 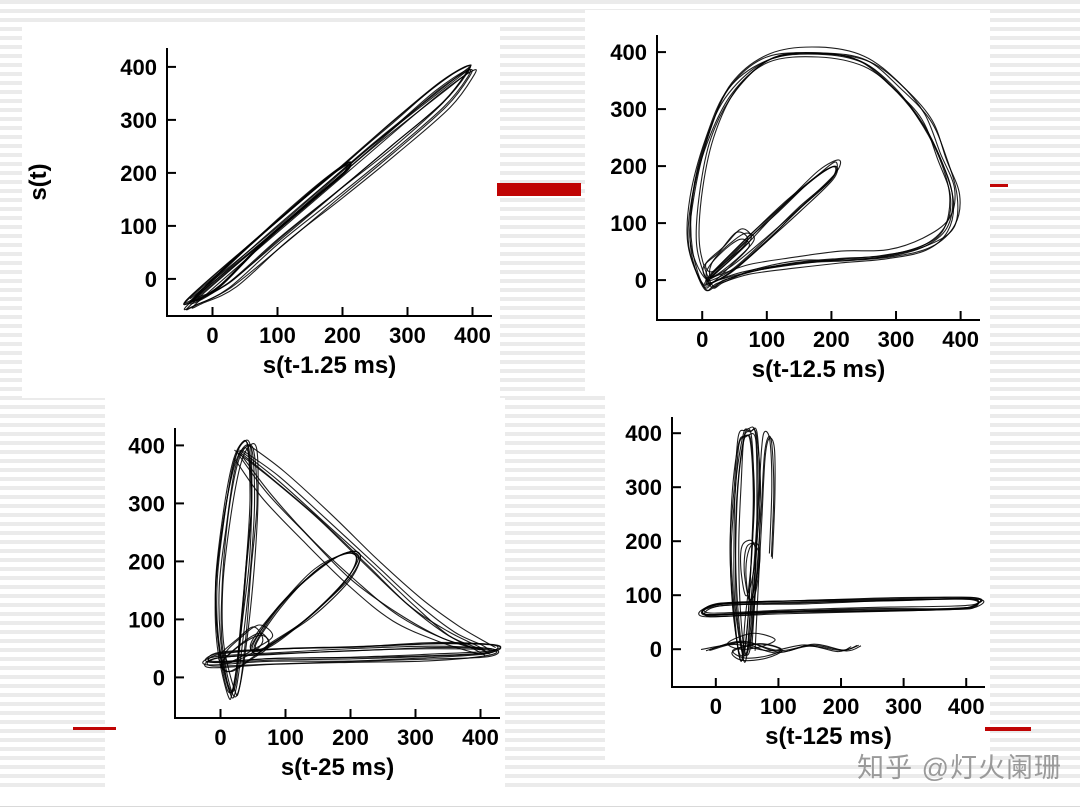 What do you see at coordinates (337, 767) in the screenshot?
I see `svg-text: s(t-25 ms)` at bounding box center [337, 767].